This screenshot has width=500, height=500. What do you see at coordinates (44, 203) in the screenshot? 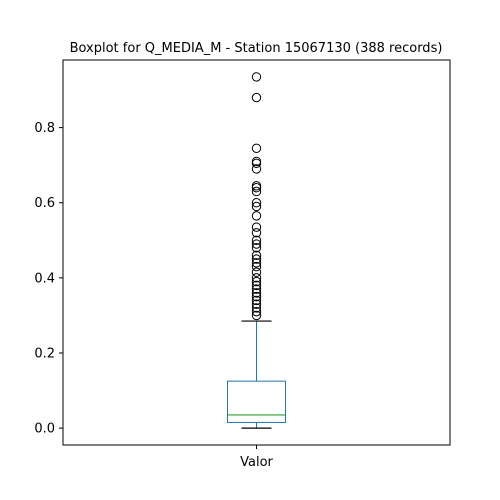
I see `y-tick-label: 0.6` at bounding box center [44, 203].